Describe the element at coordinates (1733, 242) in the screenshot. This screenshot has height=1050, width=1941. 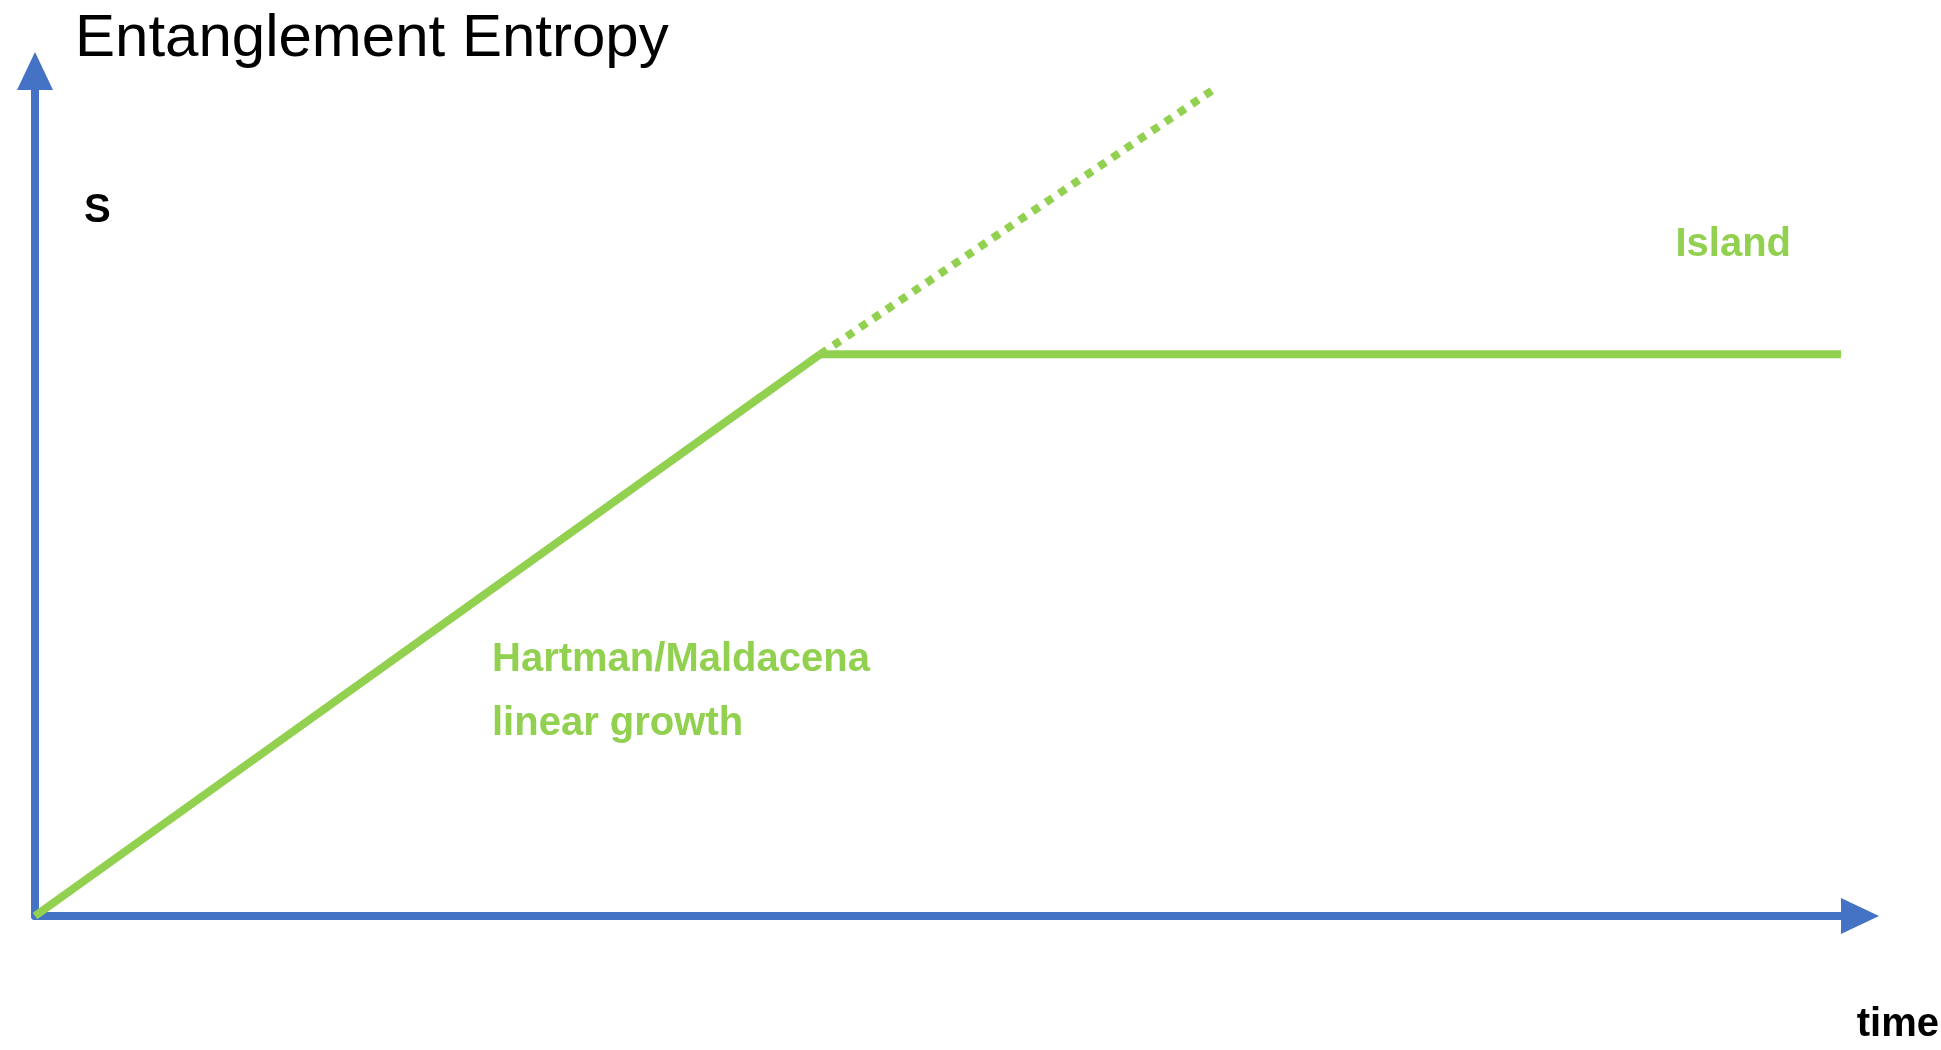
I see `annotation: Island` at that location.